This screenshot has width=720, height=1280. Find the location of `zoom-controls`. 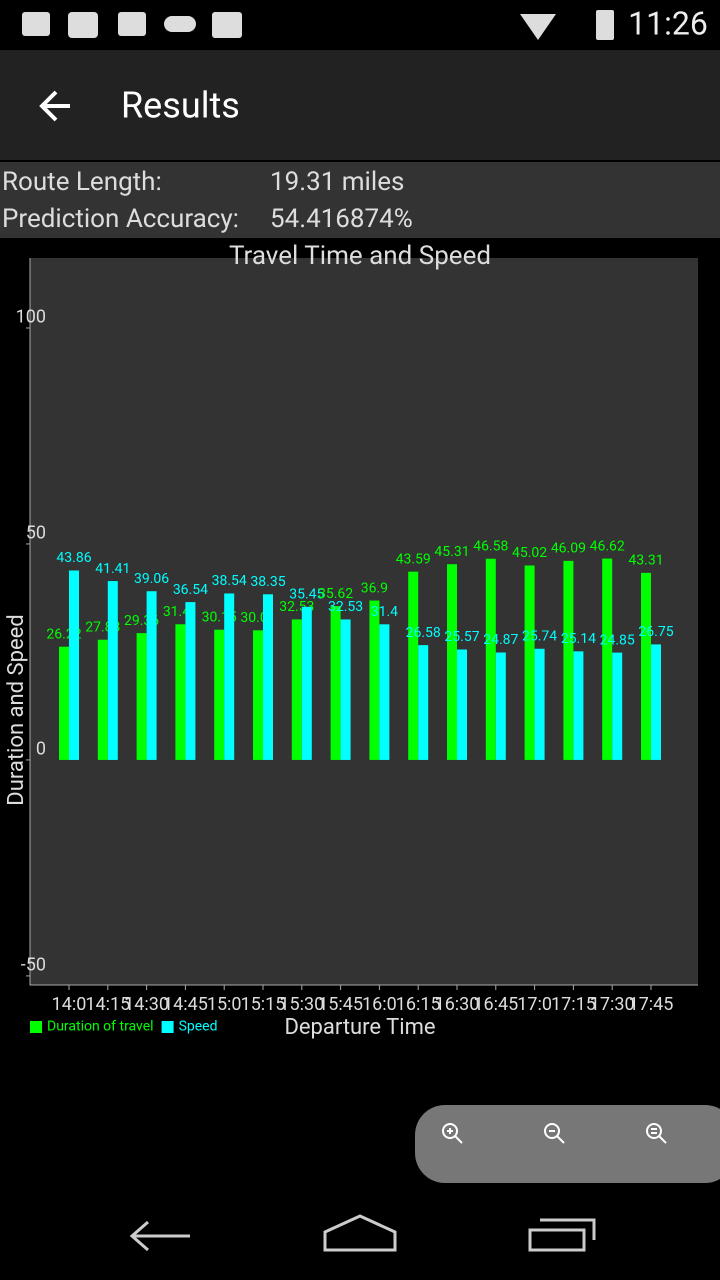

zoom-controls is located at coordinates (567, 1144).